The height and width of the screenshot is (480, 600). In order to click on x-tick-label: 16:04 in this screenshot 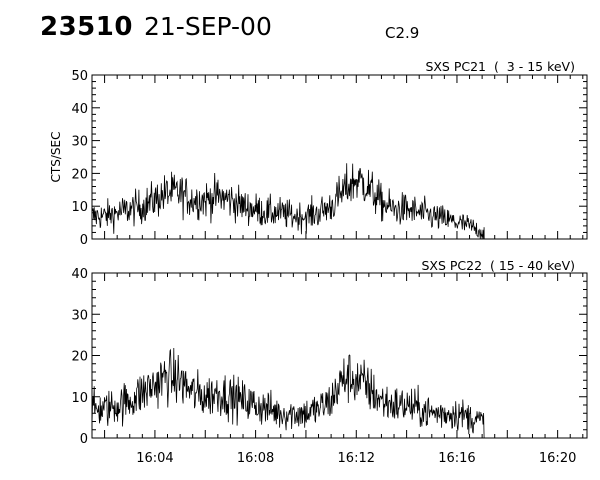, I will do `click(154, 458)`.